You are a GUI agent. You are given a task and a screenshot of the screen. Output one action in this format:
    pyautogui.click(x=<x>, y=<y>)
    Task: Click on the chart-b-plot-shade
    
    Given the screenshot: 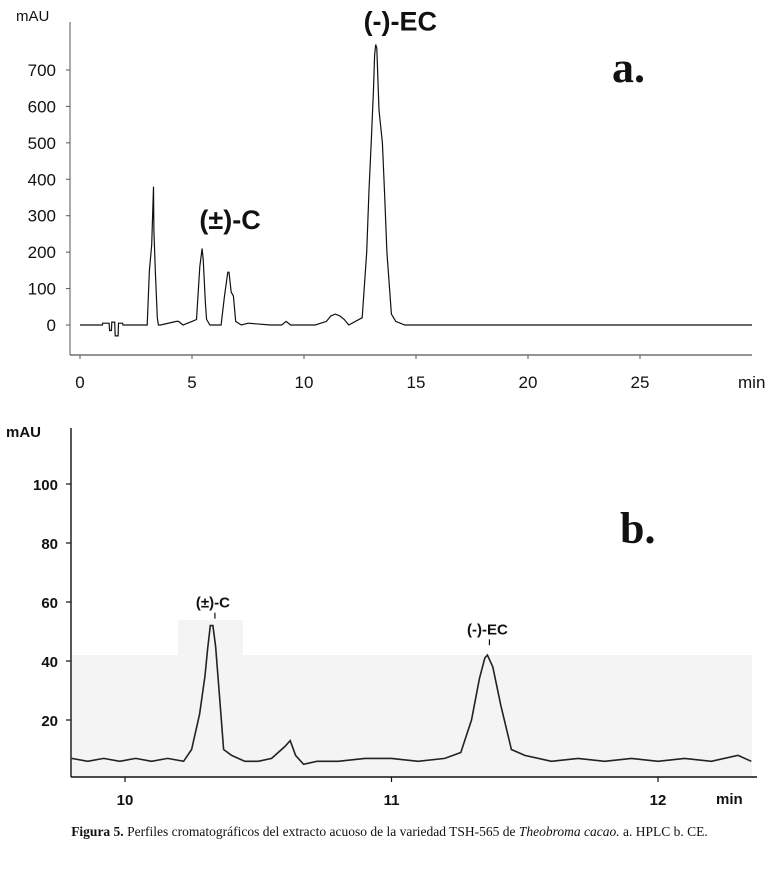 What is the action you would take?
    pyautogui.click(x=412, y=716)
    